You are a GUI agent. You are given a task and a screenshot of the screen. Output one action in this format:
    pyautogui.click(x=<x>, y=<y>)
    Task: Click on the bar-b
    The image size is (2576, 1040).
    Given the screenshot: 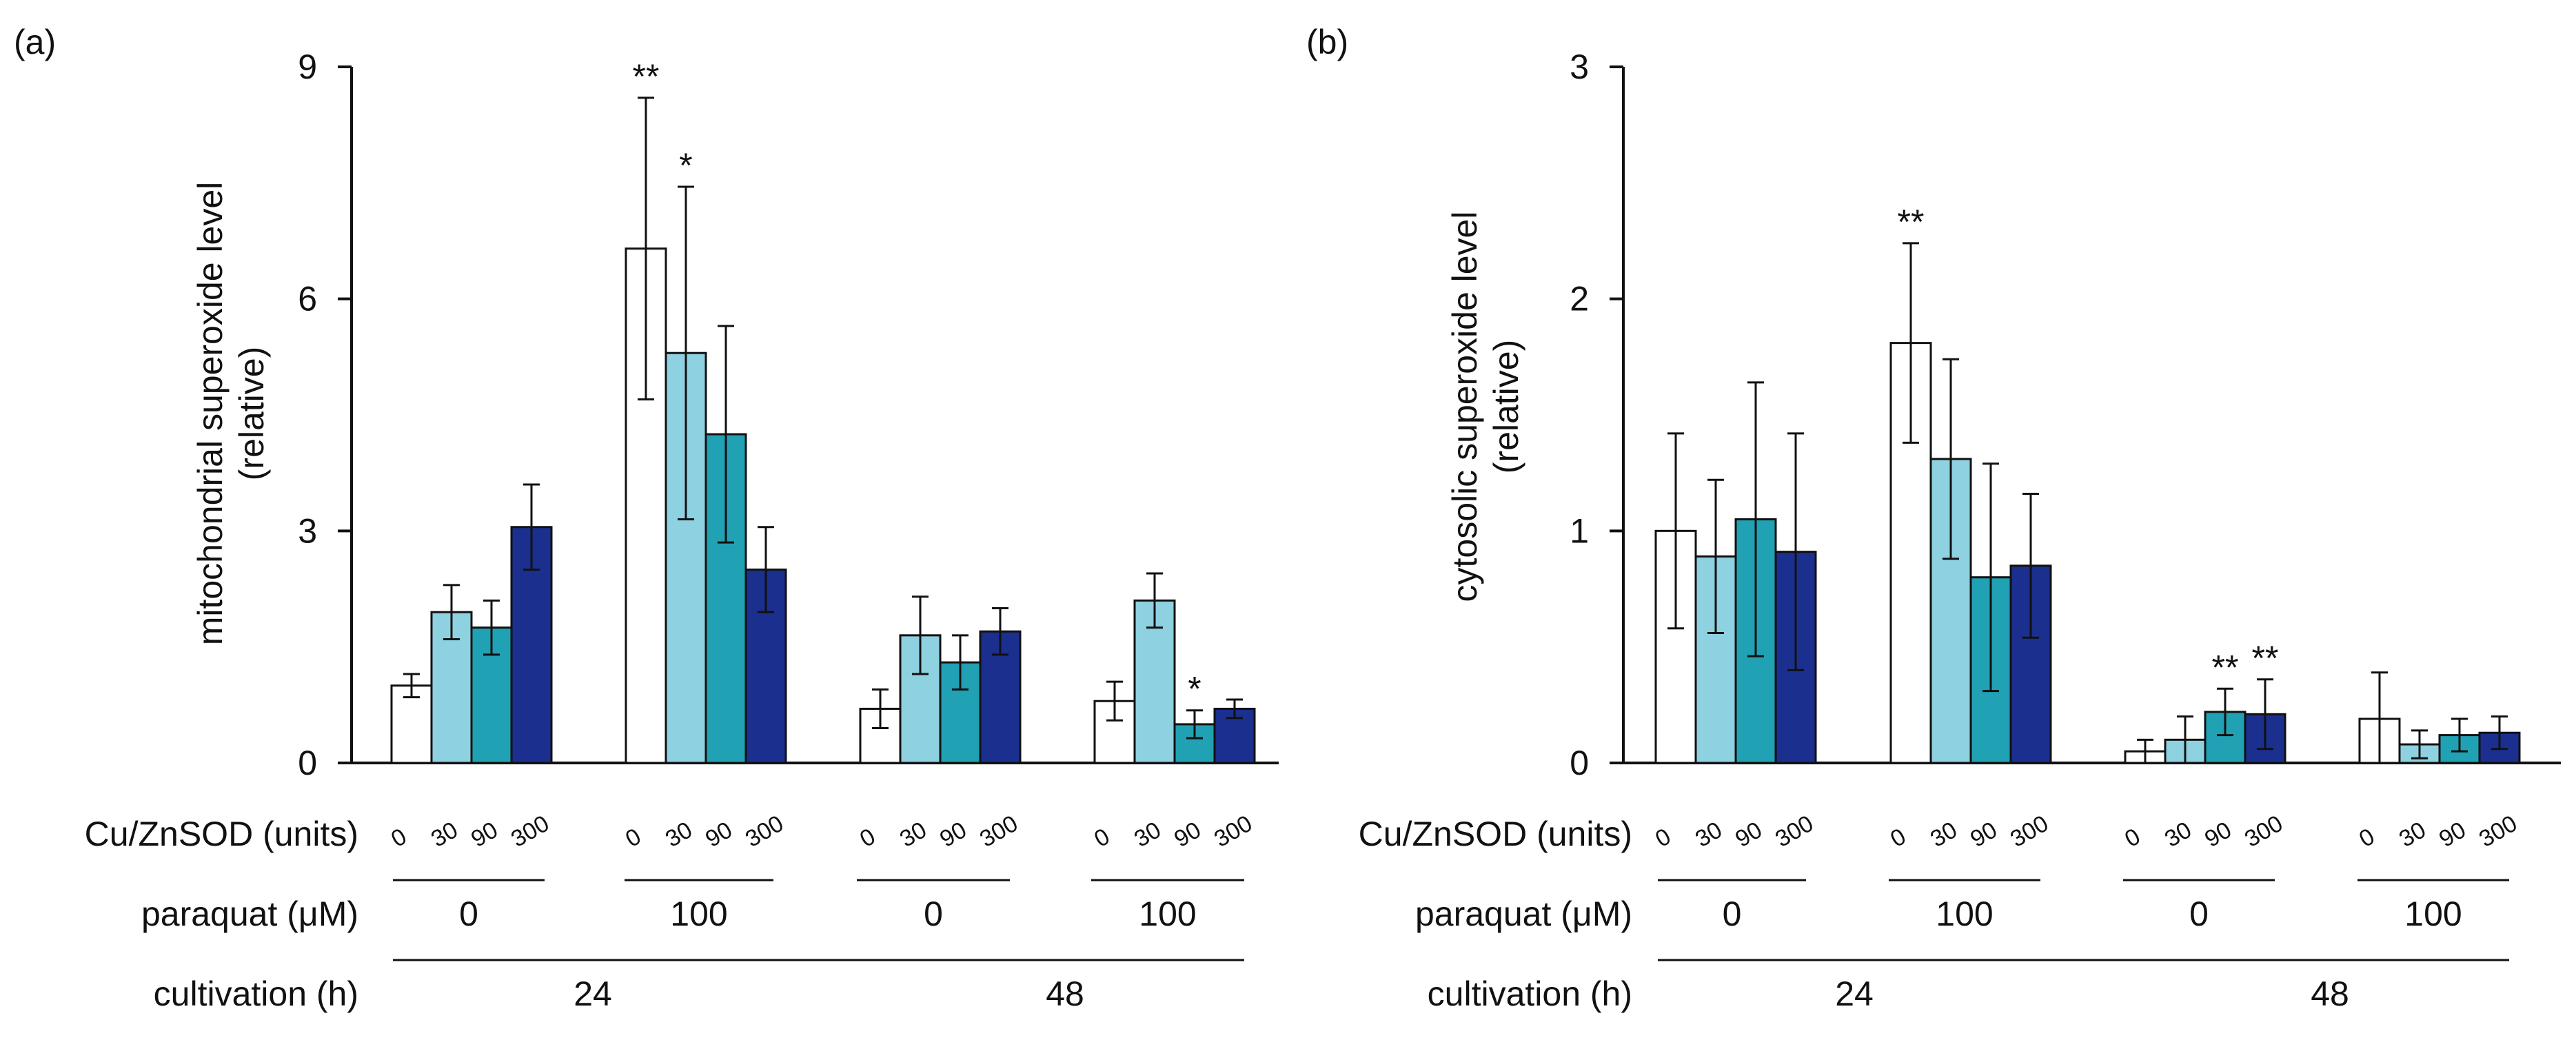 What is the action you would take?
    pyautogui.click(x=1715, y=659)
    